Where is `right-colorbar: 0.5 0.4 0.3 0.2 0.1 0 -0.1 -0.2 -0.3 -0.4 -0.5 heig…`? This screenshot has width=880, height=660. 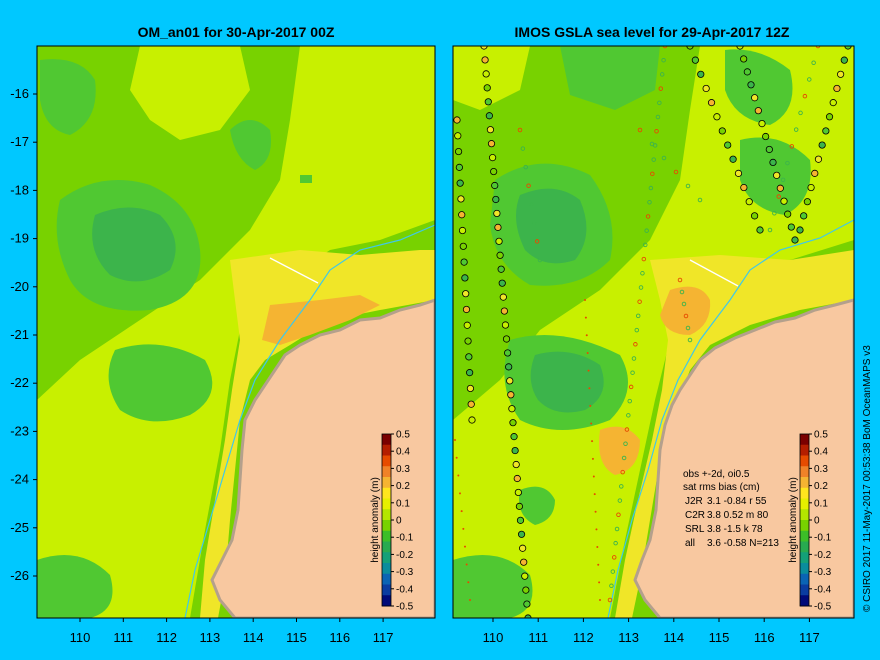 right-colorbar: 0.5 0.4 0.3 0.2 0.1 0 -0.1 -0.2 -0.3 -0.4 -0.5 heig… is located at coordinates (810, 521).